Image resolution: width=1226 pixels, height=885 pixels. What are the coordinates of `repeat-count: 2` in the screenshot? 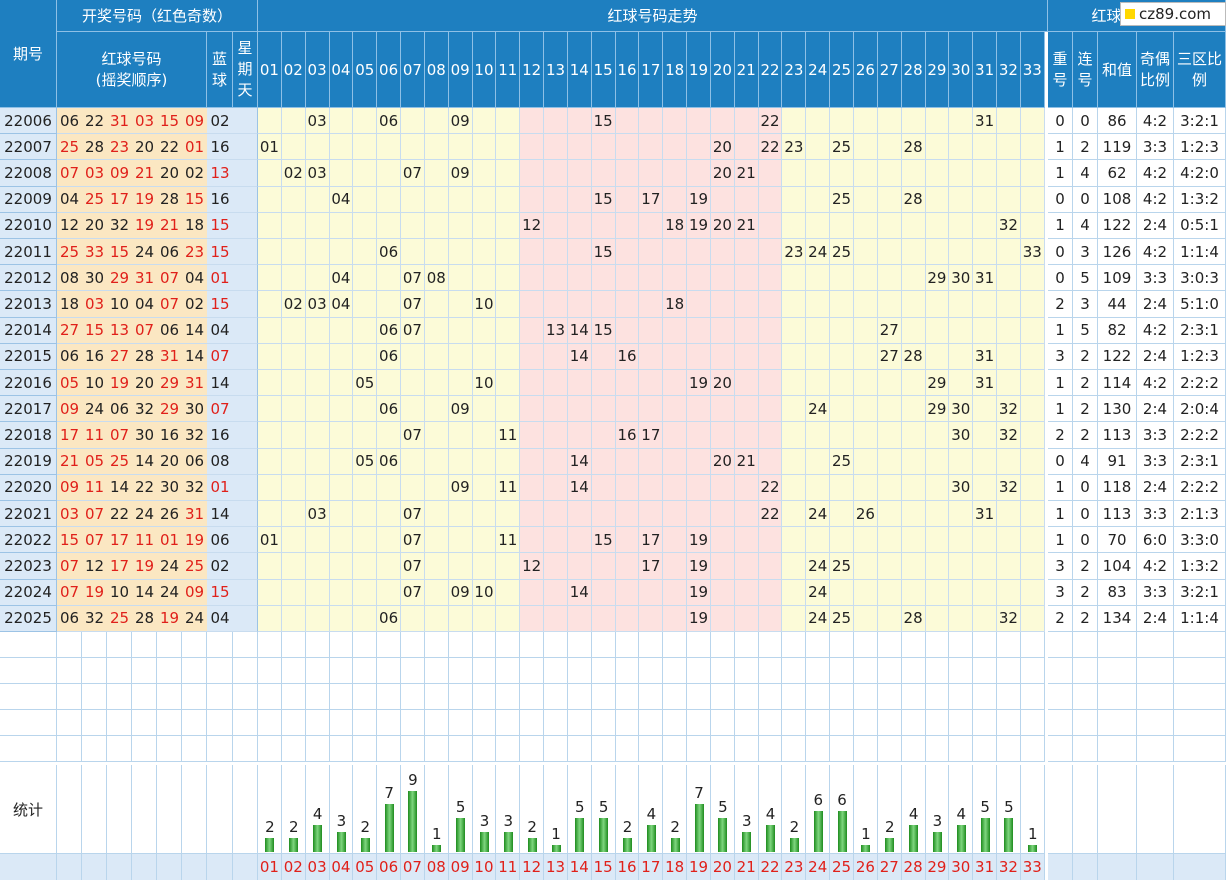 It's located at (1060, 618).